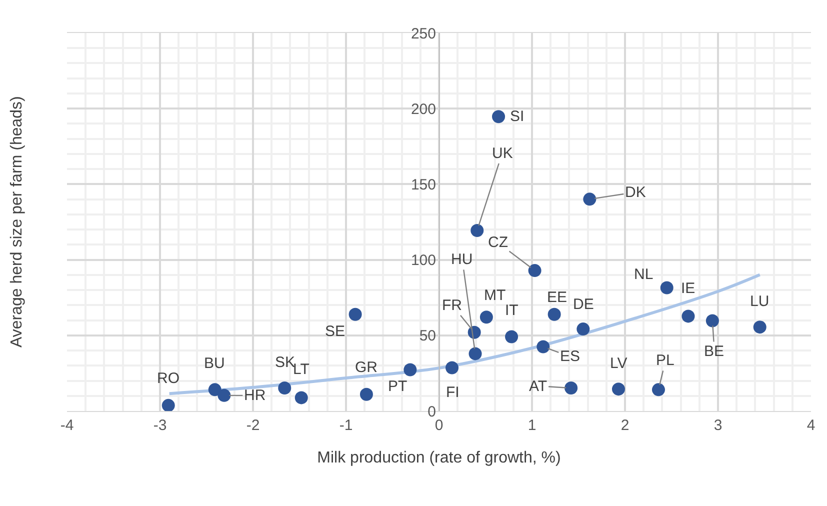  Describe the element at coordinates (67, 425) in the screenshot. I see `x-tick-label: -4` at that location.